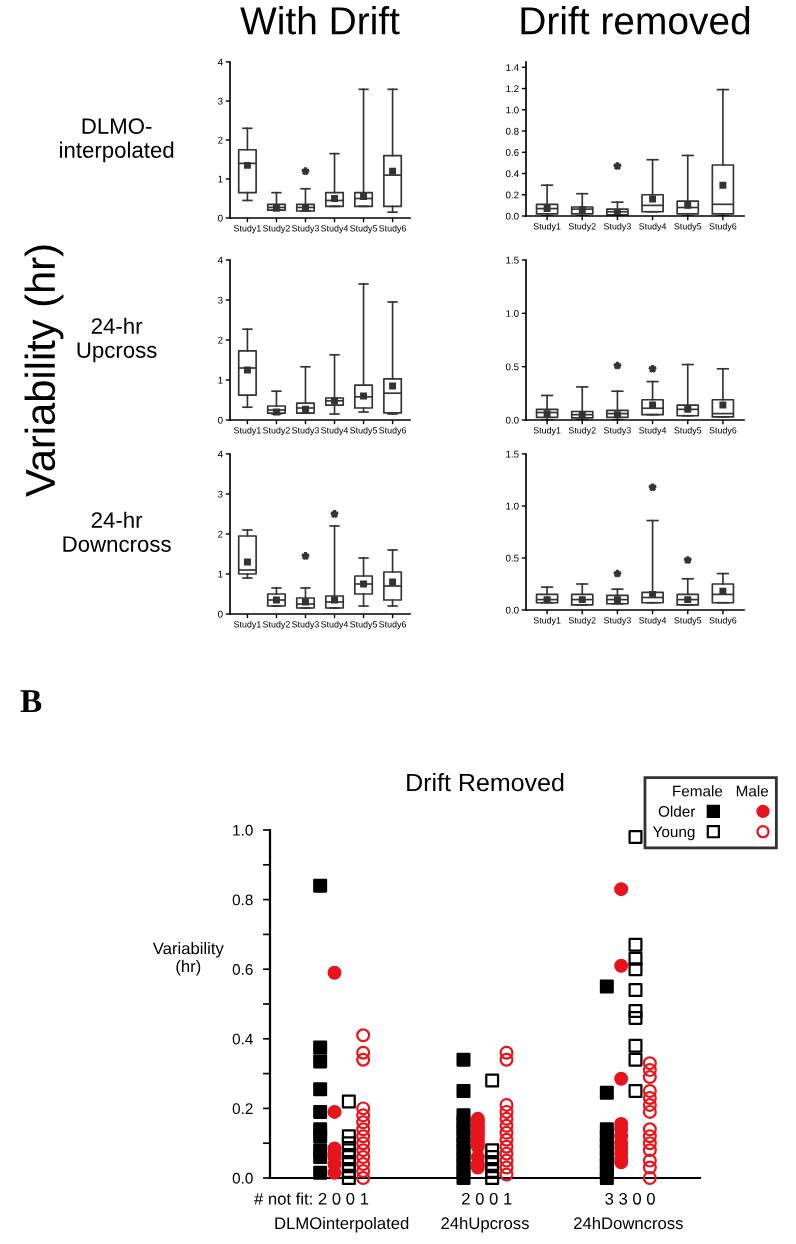 The height and width of the screenshot is (1244, 796). Describe the element at coordinates (635, 20) in the screenshot. I see `chart-title: Drift removed` at that location.